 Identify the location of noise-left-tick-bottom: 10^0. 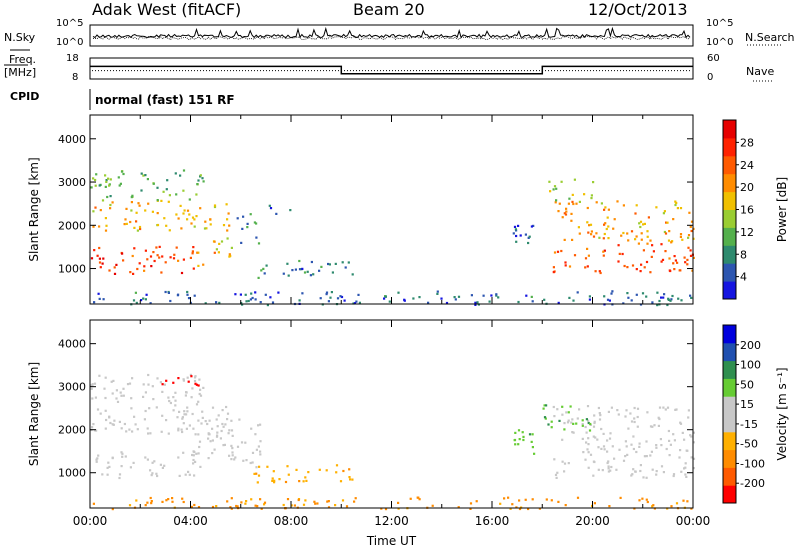
(70, 42).